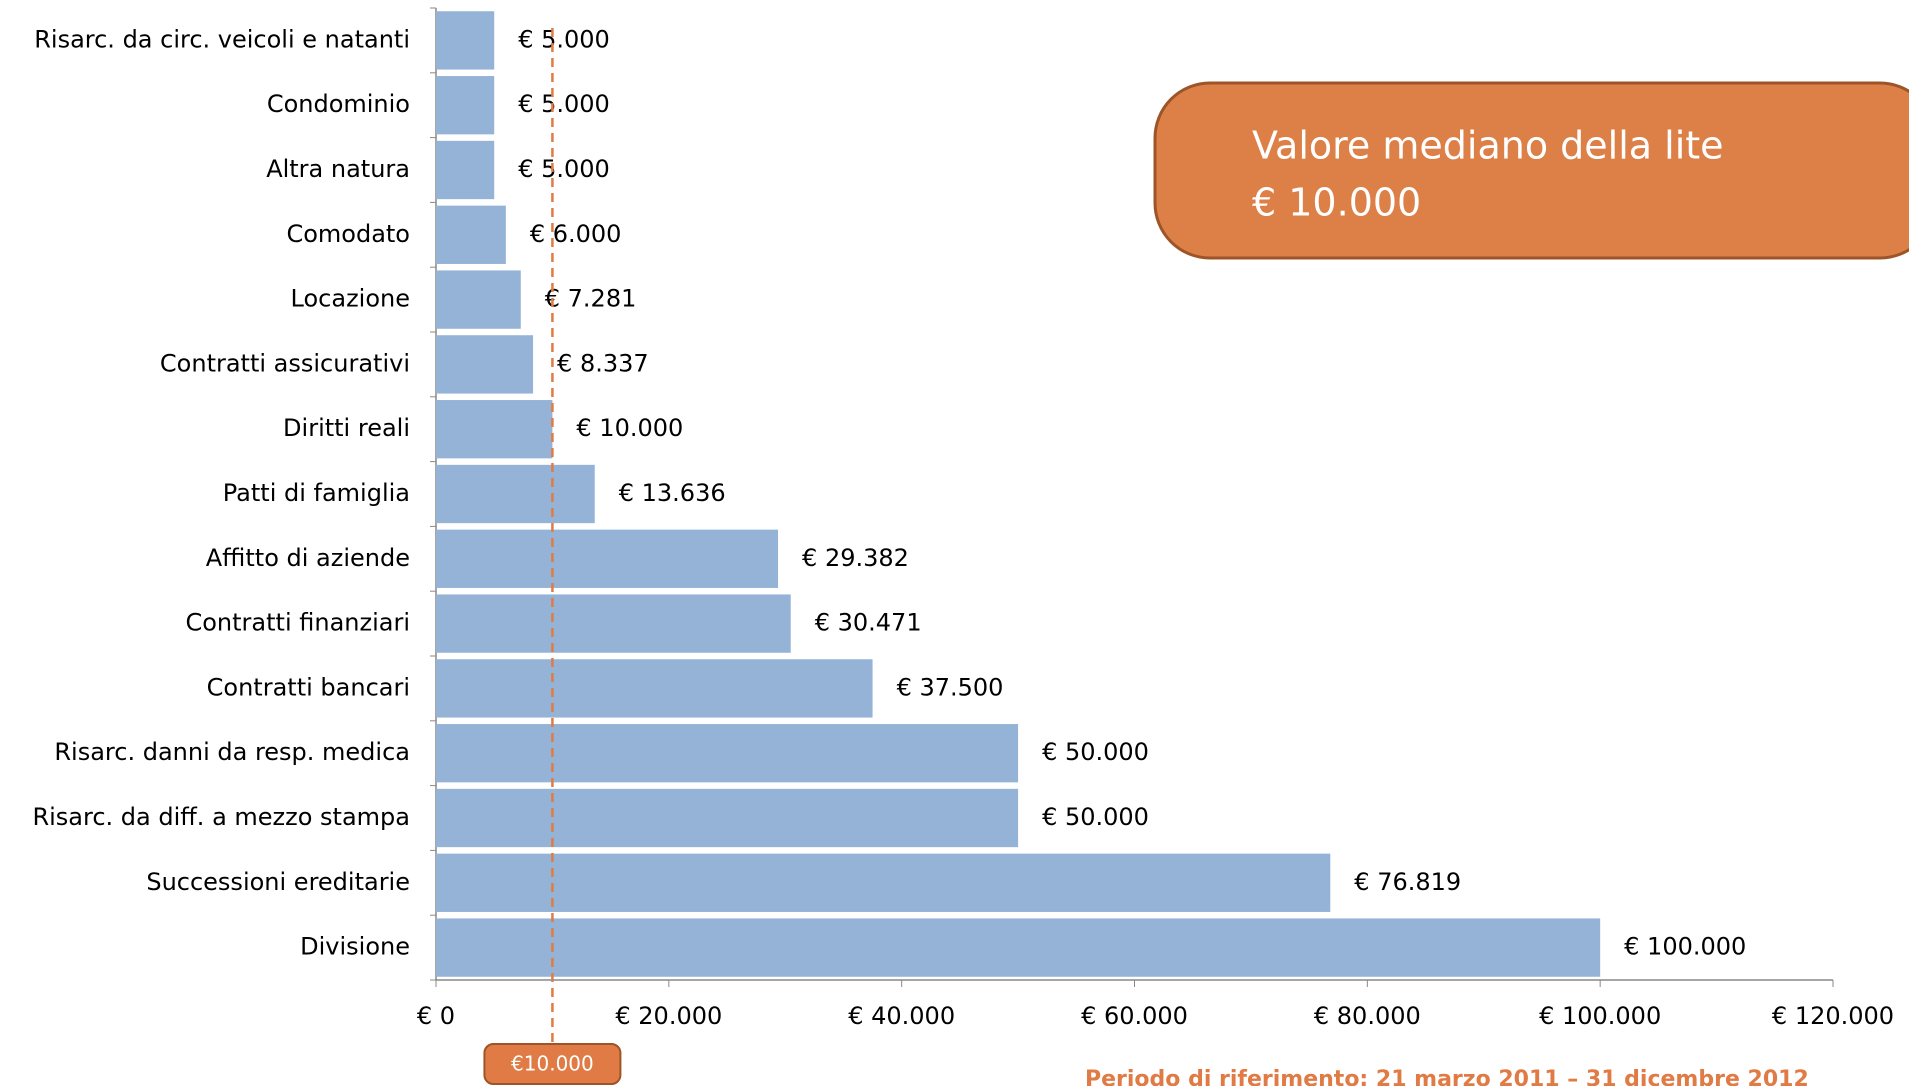 The height and width of the screenshot is (1086, 1909). Describe the element at coordinates (1407, 882) in the screenshot. I see `value-label: € 76.819` at that location.